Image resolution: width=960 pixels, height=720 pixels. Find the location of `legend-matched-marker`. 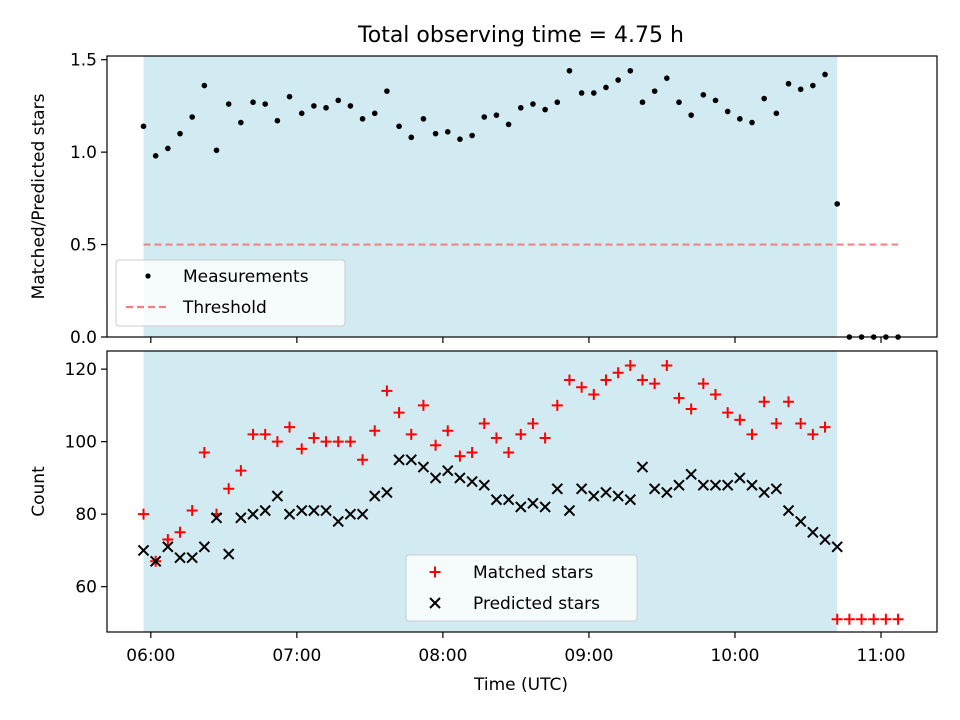

legend-matched-marker is located at coordinates (435, 572).